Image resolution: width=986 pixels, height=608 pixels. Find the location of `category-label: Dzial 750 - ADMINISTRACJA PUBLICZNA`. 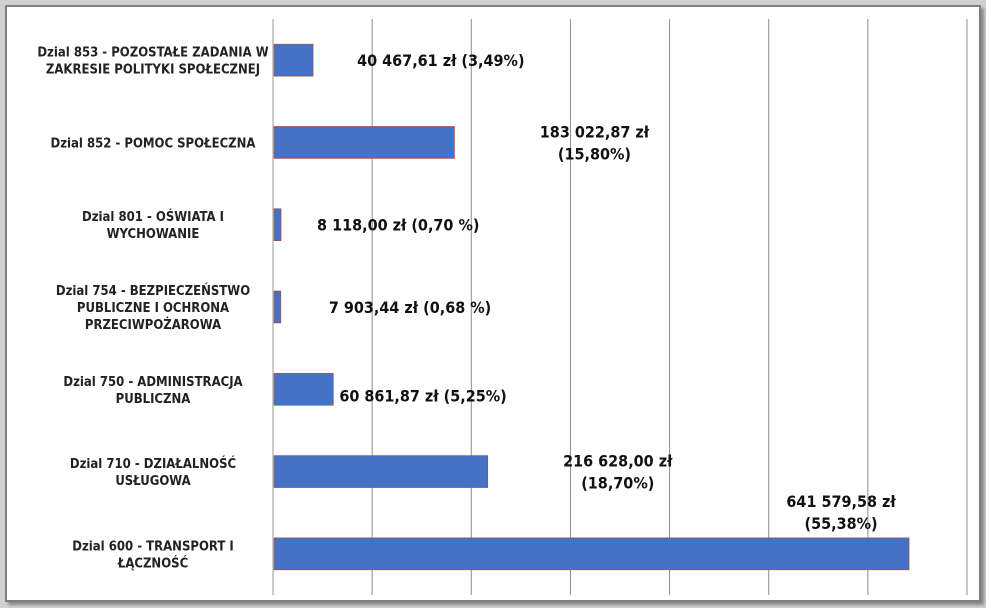

category-label: Dzial 750 - ADMINISTRACJA PUBLICZNA is located at coordinates (152, 391).